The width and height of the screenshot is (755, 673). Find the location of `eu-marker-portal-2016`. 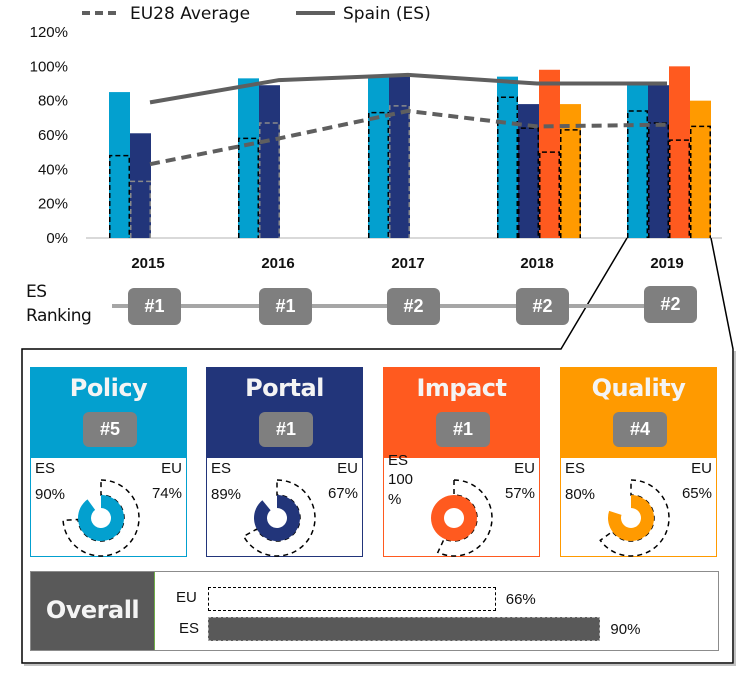

eu-marker-portal-2016 is located at coordinates (269, 180).